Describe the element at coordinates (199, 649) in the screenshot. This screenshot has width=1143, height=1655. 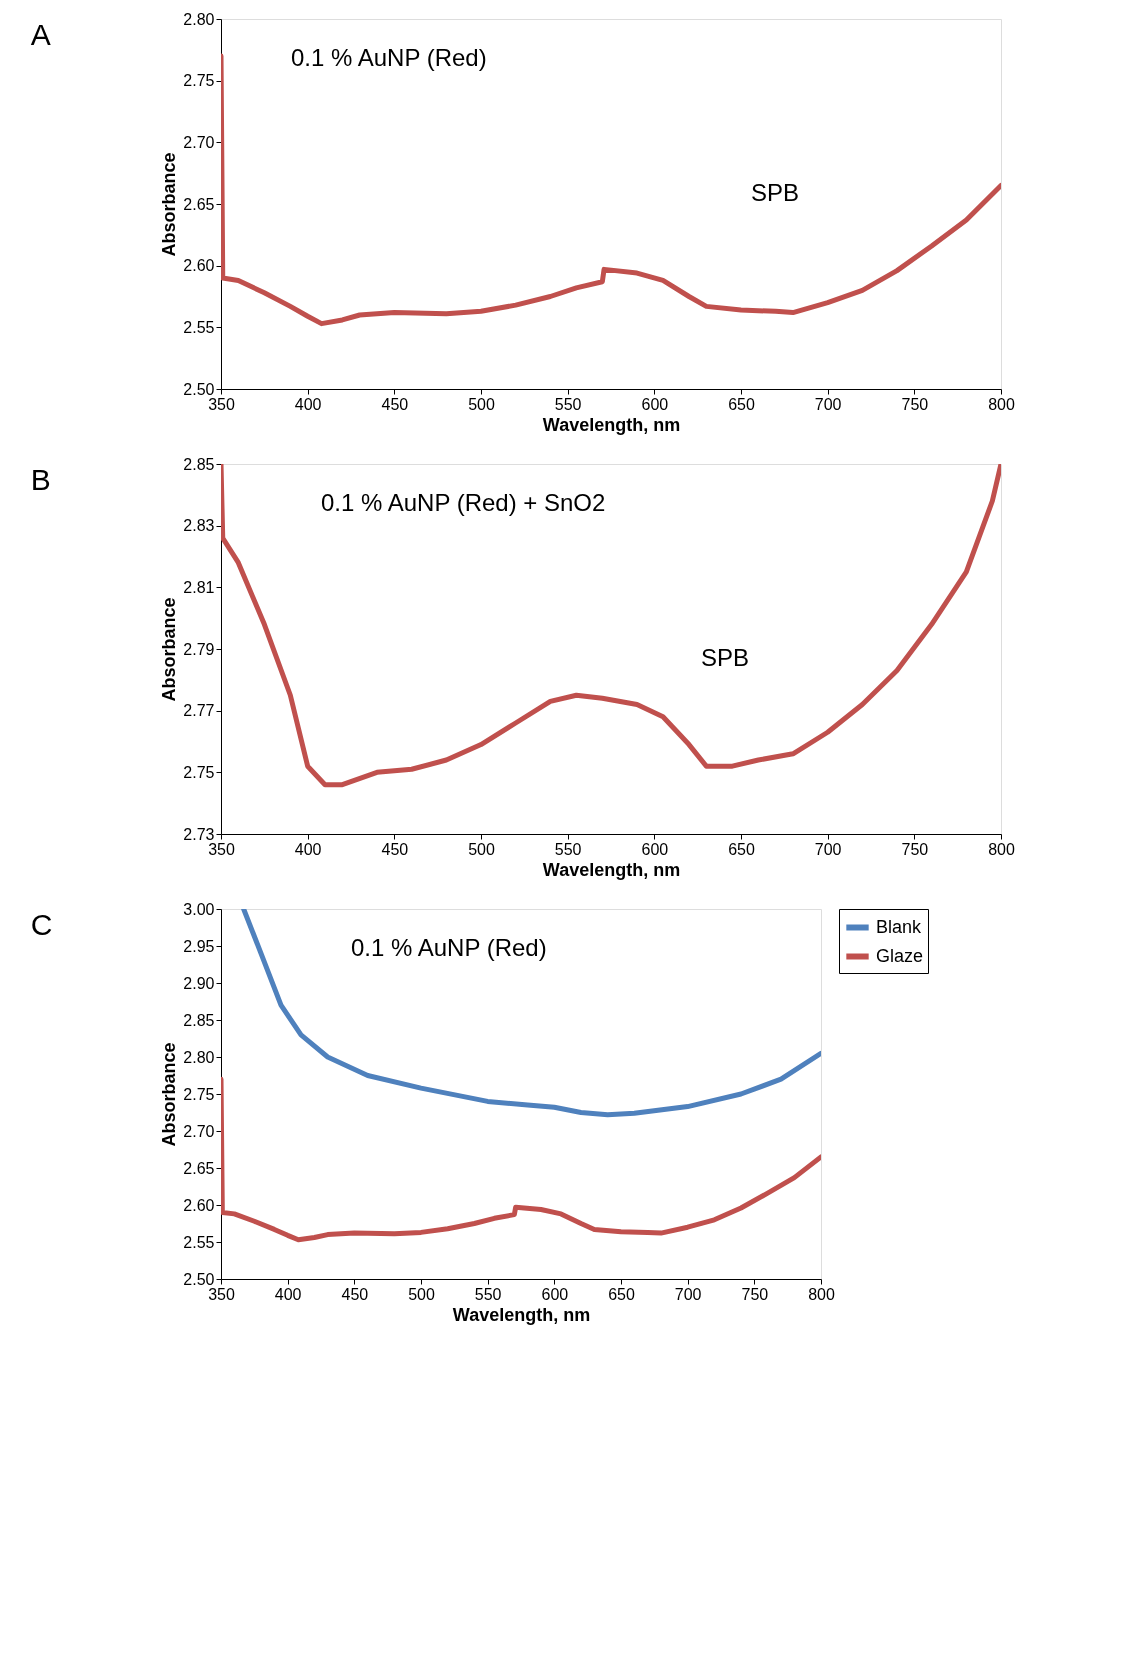
I see `y-tick-label: 2.79` at that location.